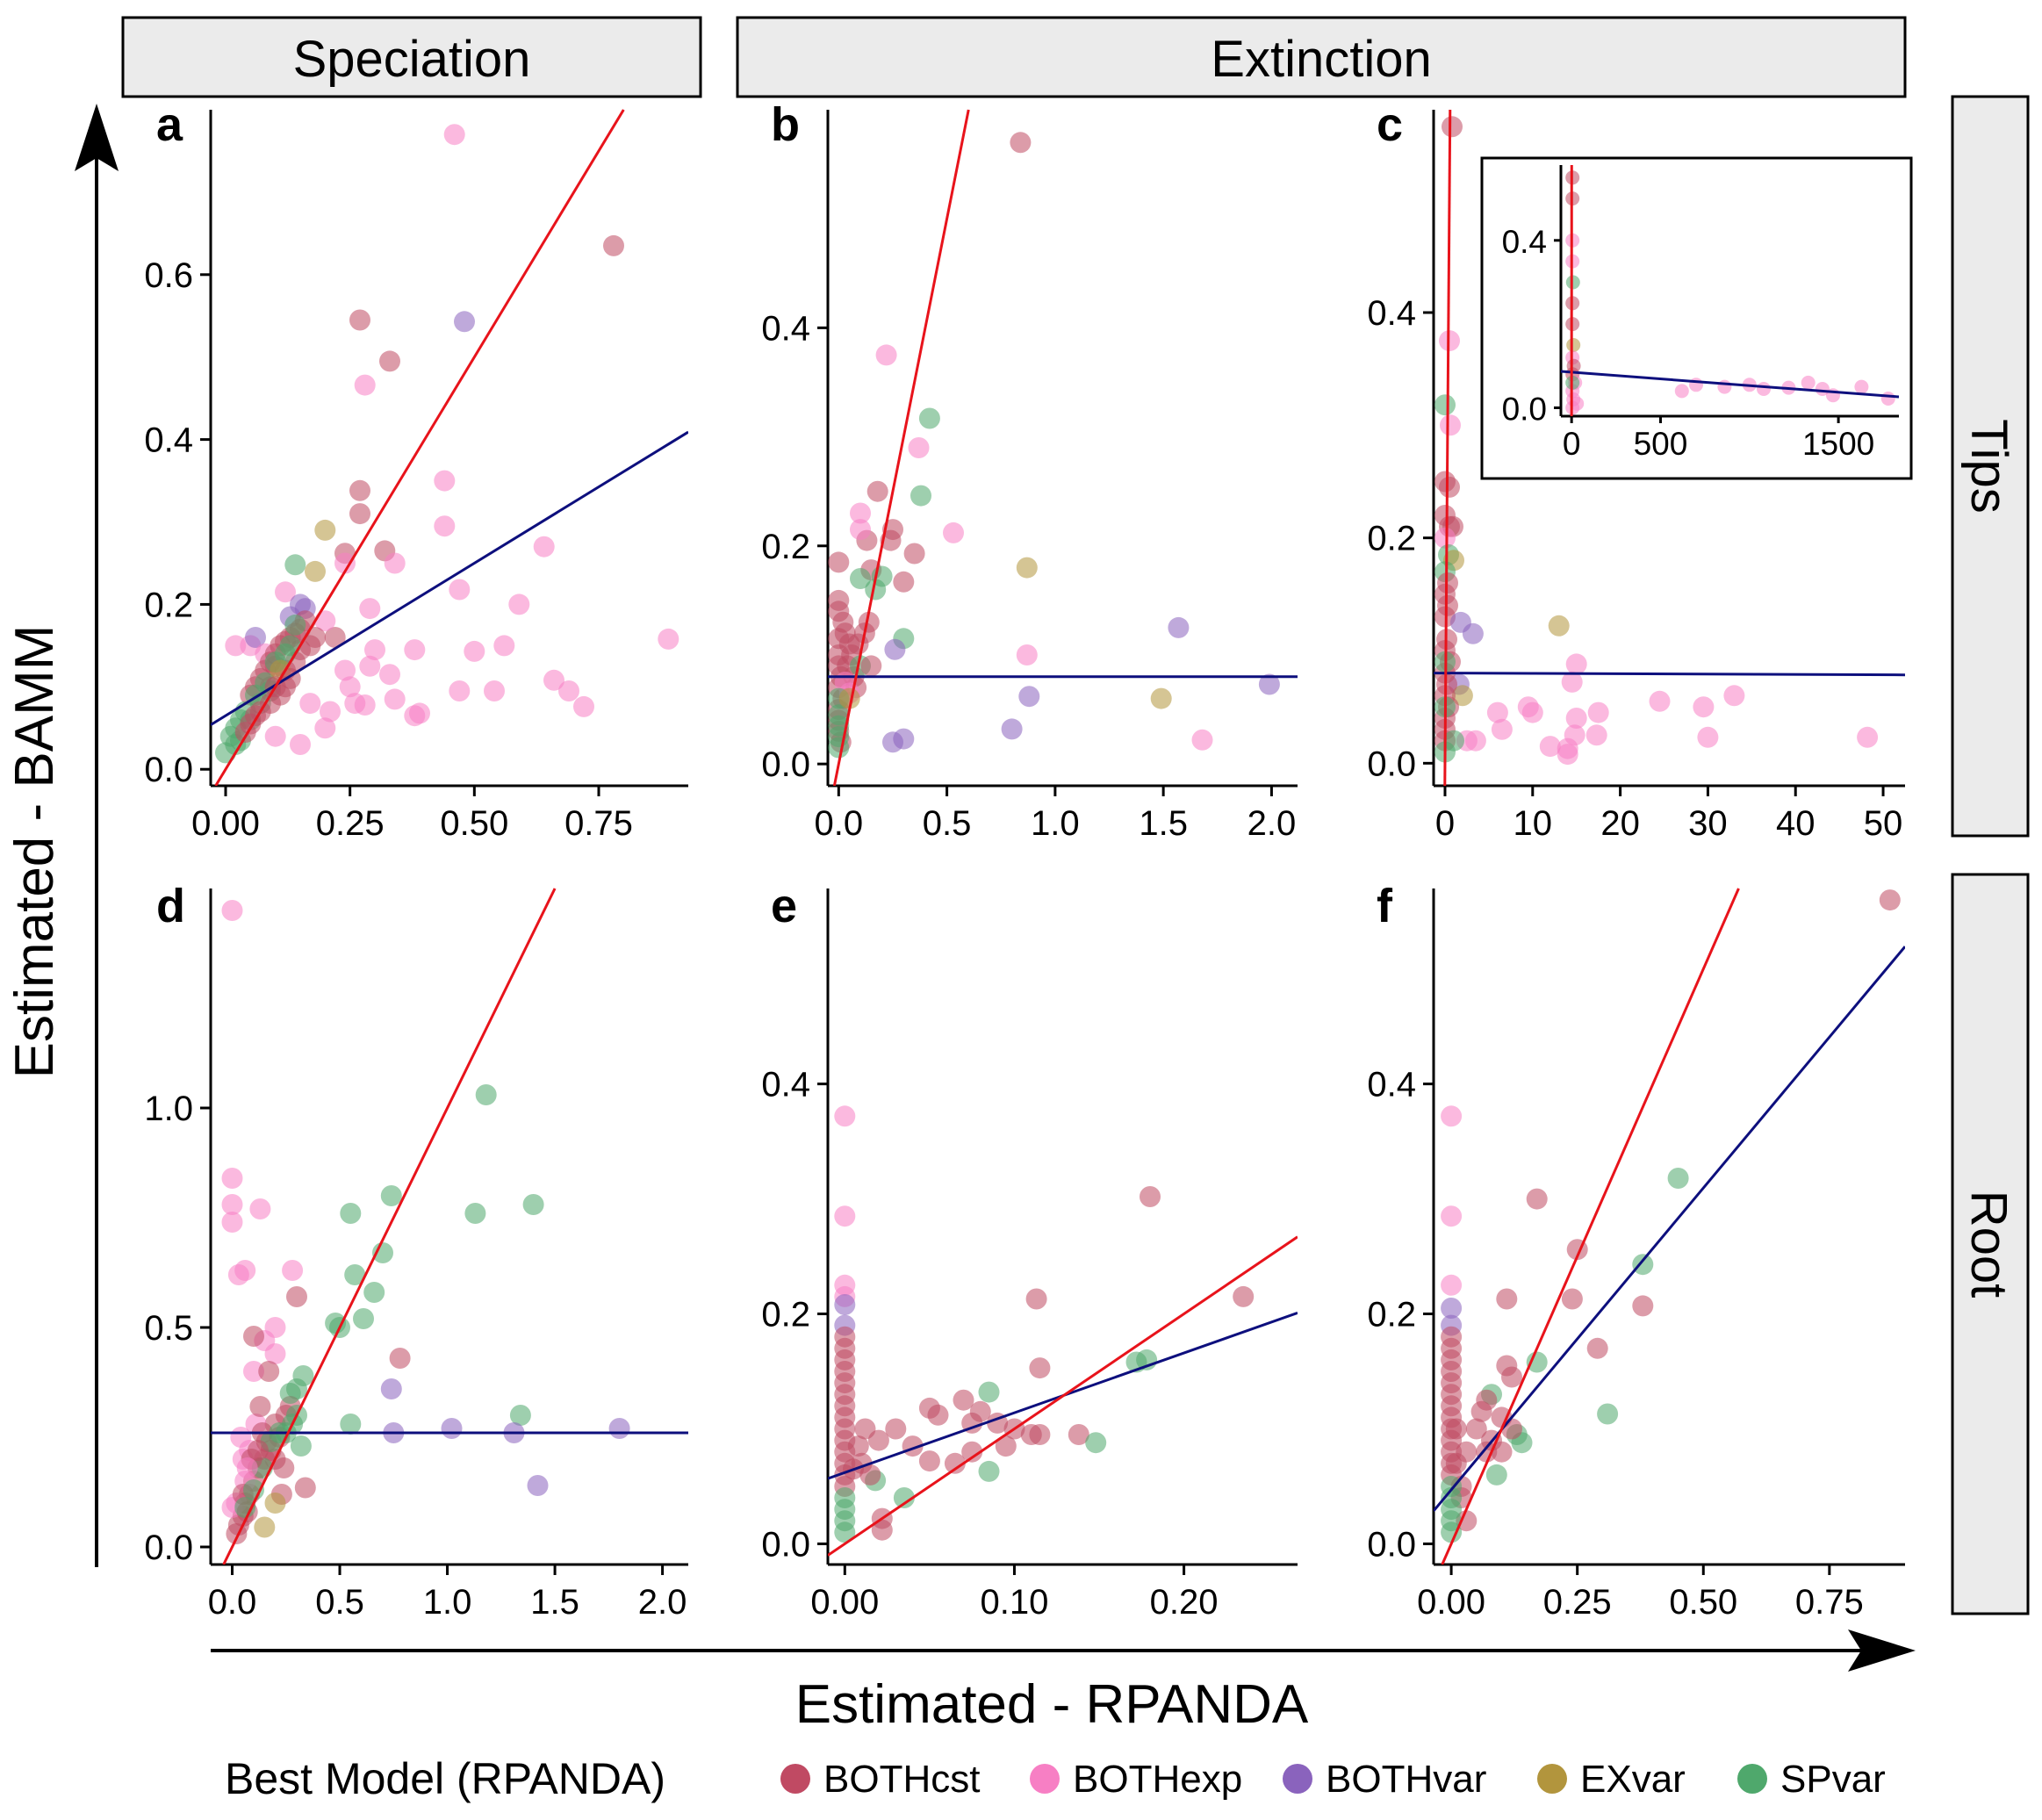  Describe the element at coordinates (554, 1602) in the screenshot. I see `x-tick-label-d-3: 1.5` at that location.